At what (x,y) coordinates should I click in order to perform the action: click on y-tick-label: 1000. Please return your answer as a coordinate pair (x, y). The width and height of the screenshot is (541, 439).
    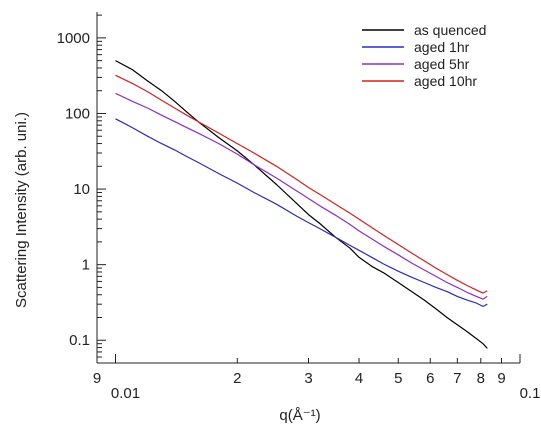
    Looking at the image, I should click on (73, 38).